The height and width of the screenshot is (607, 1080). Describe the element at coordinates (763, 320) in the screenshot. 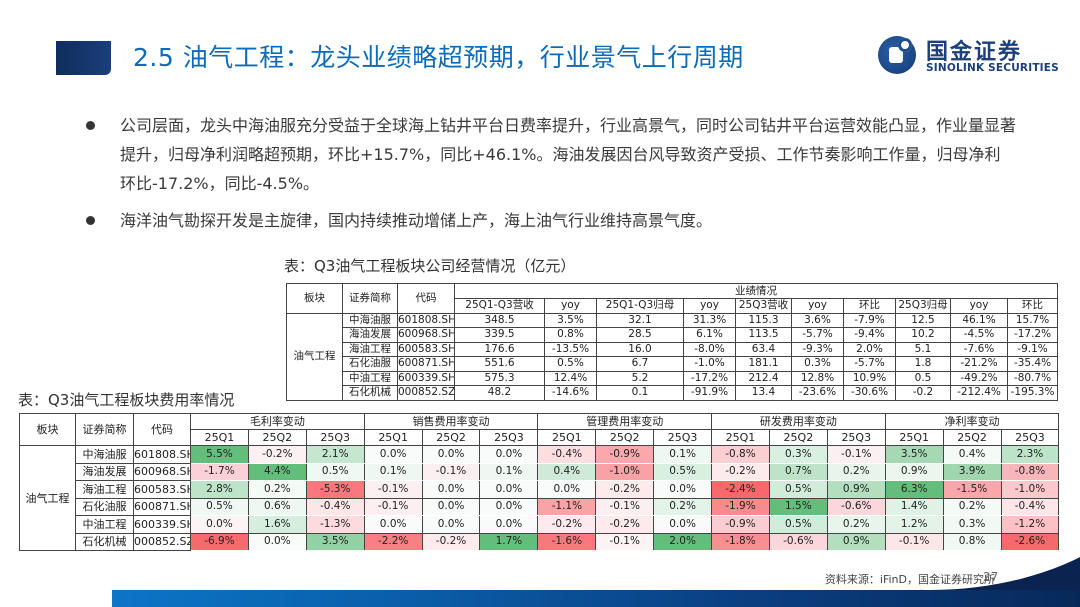

I see `value-cell: 115.3` at that location.